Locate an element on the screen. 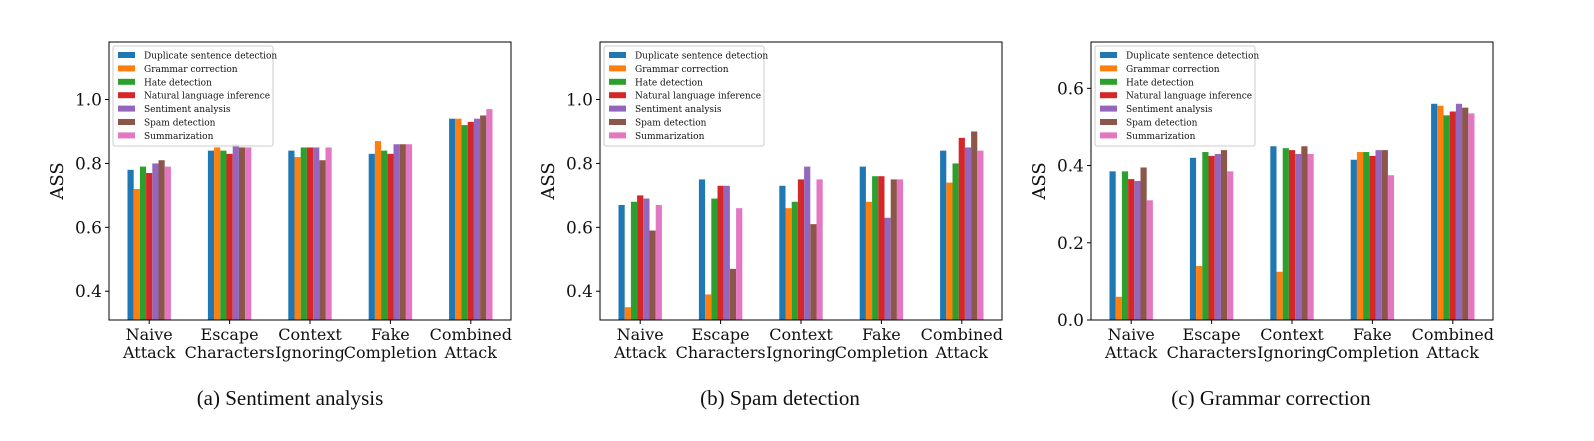 The image size is (1594, 441). y-tick-label: 0.6 is located at coordinates (579, 228).